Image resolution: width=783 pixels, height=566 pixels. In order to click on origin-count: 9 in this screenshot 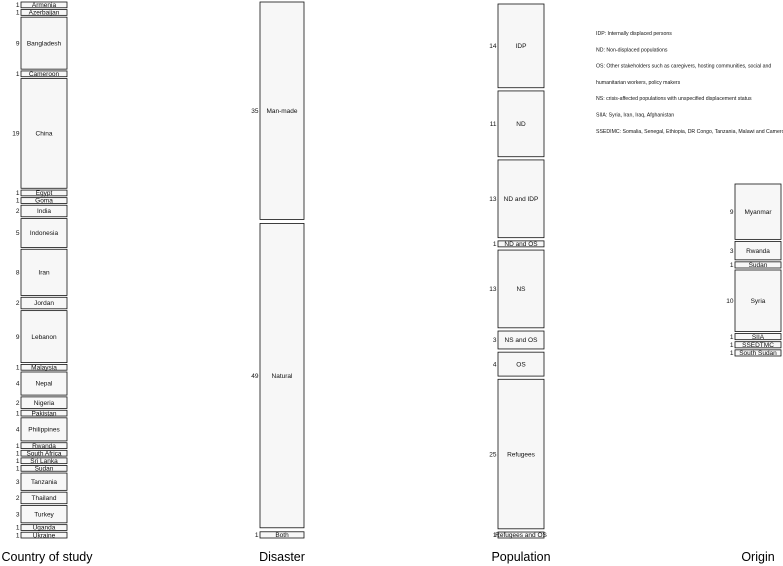, I will do `click(732, 212)`.